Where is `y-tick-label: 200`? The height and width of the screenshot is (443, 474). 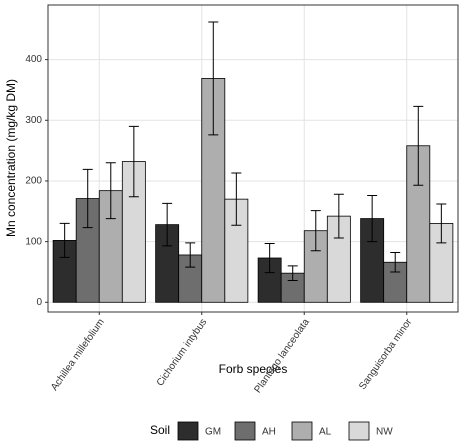 y-tick-label: 200 is located at coordinates (33, 181).